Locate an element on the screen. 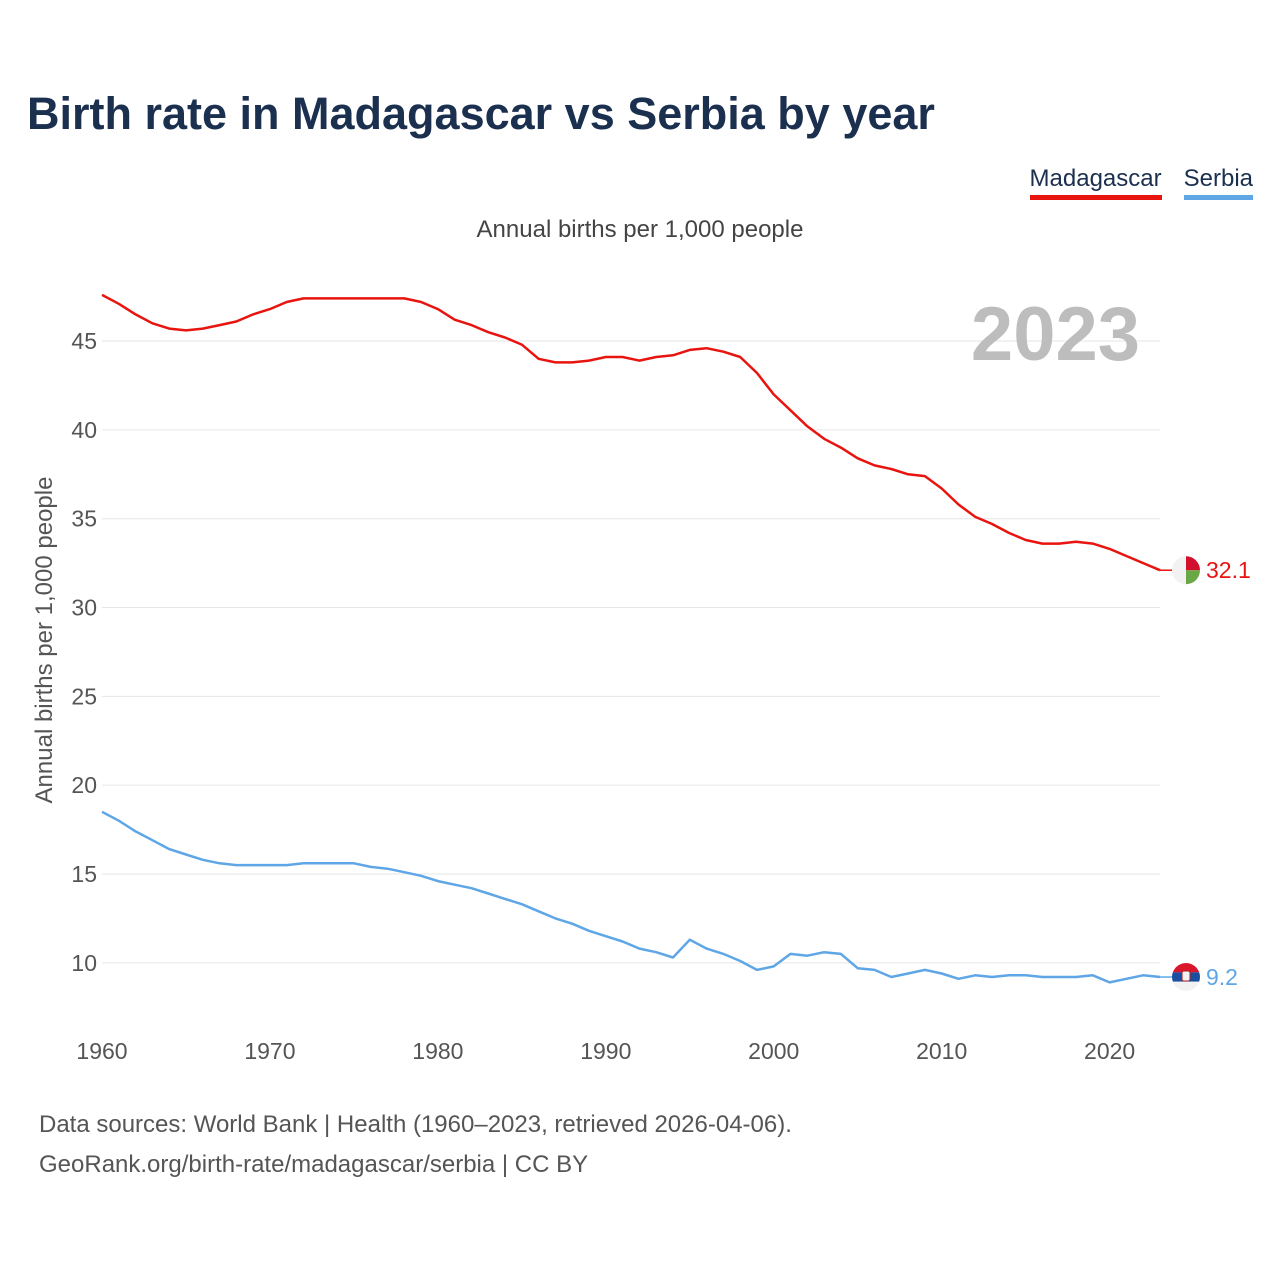 Image resolution: width=1280 pixels, height=1280 pixels. flag-bands is located at coordinates (1186, 977).